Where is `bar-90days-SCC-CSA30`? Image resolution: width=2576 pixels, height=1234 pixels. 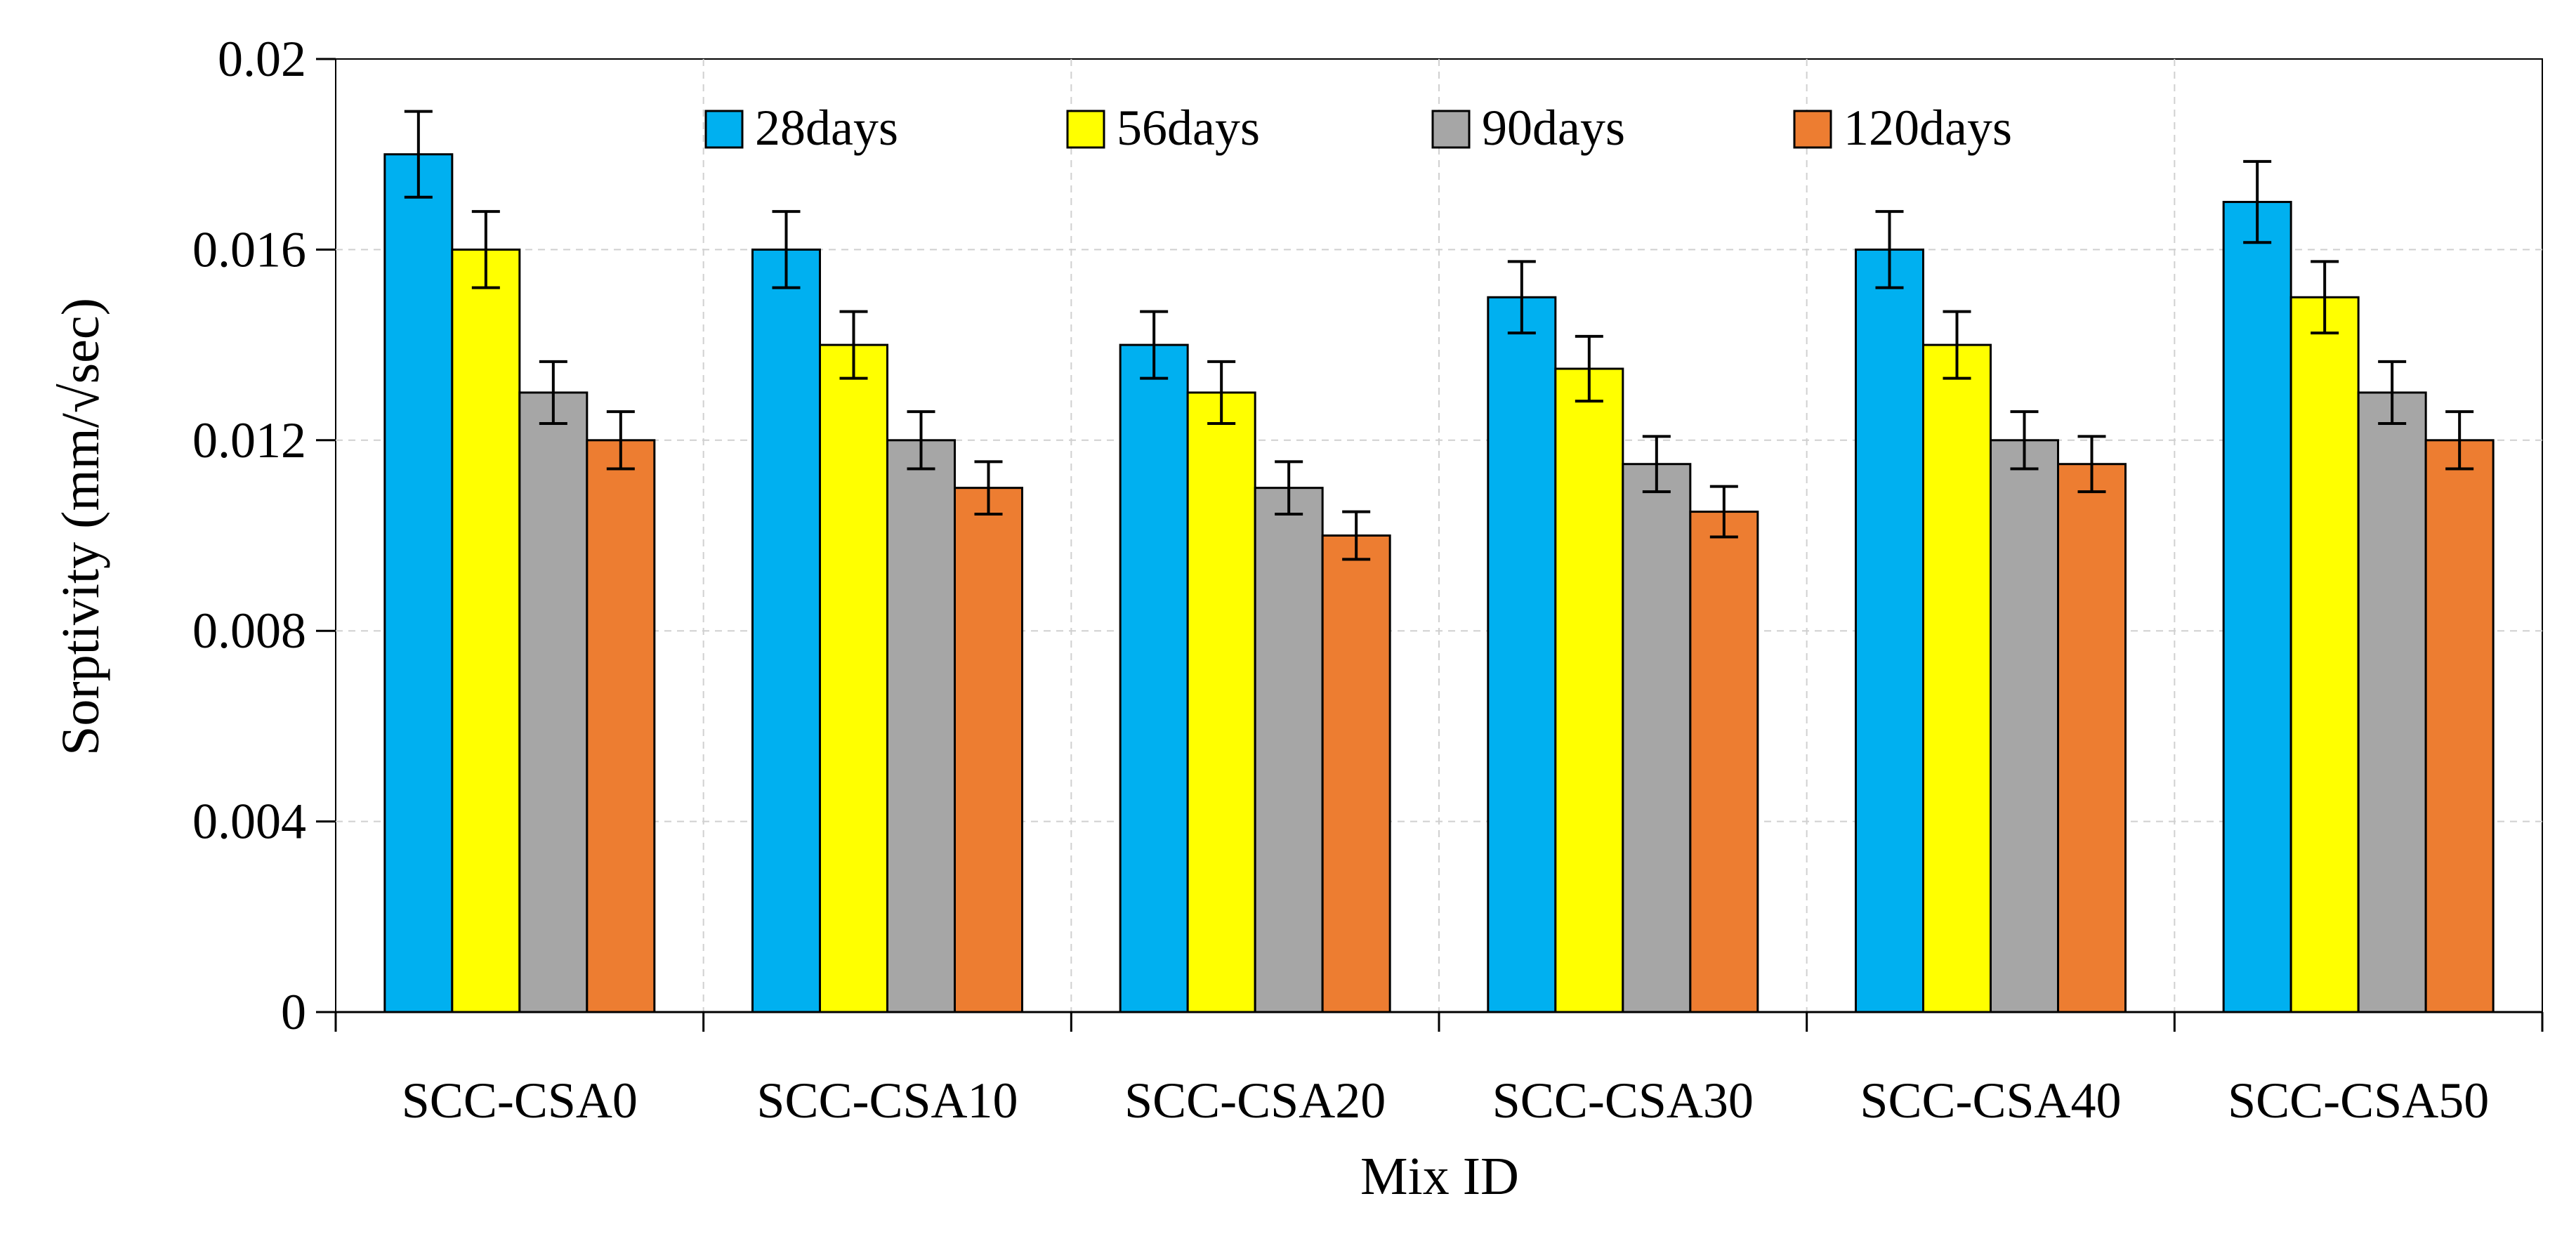 bar-90days-SCC-CSA30 is located at coordinates (1657, 738).